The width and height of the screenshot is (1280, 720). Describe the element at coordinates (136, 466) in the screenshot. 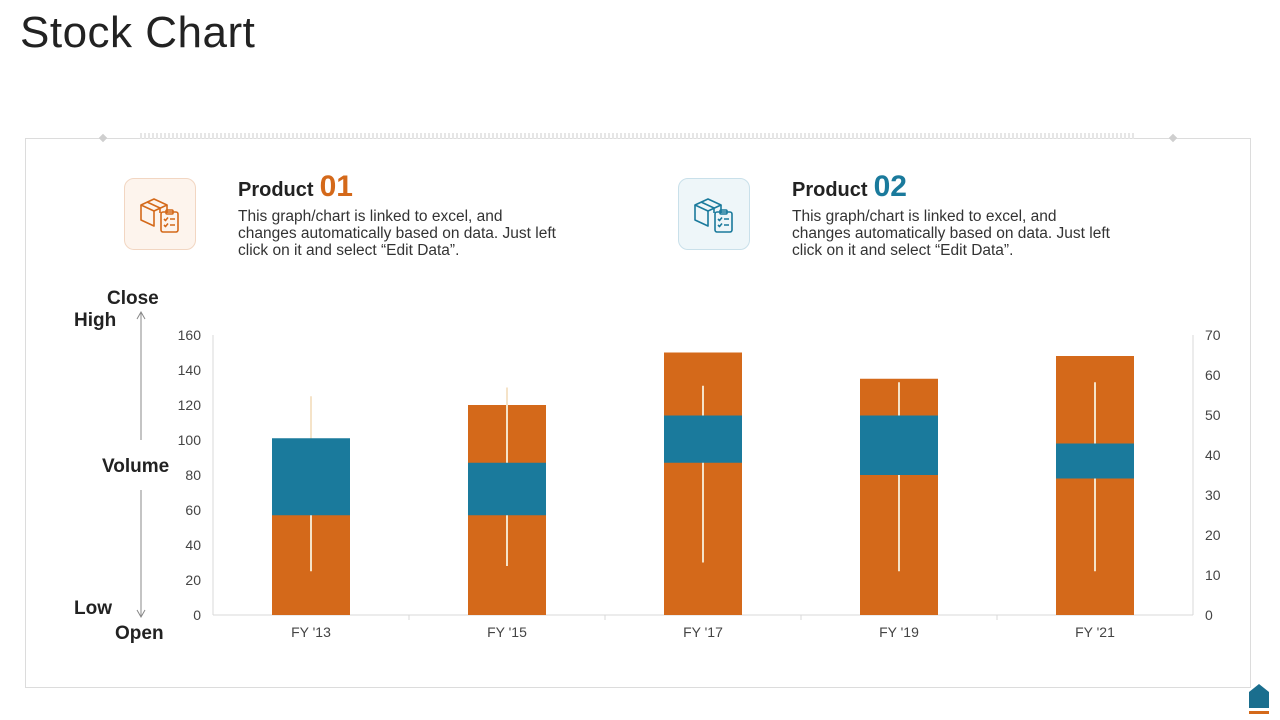

I see `axis-label-volume: Volume` at that location.